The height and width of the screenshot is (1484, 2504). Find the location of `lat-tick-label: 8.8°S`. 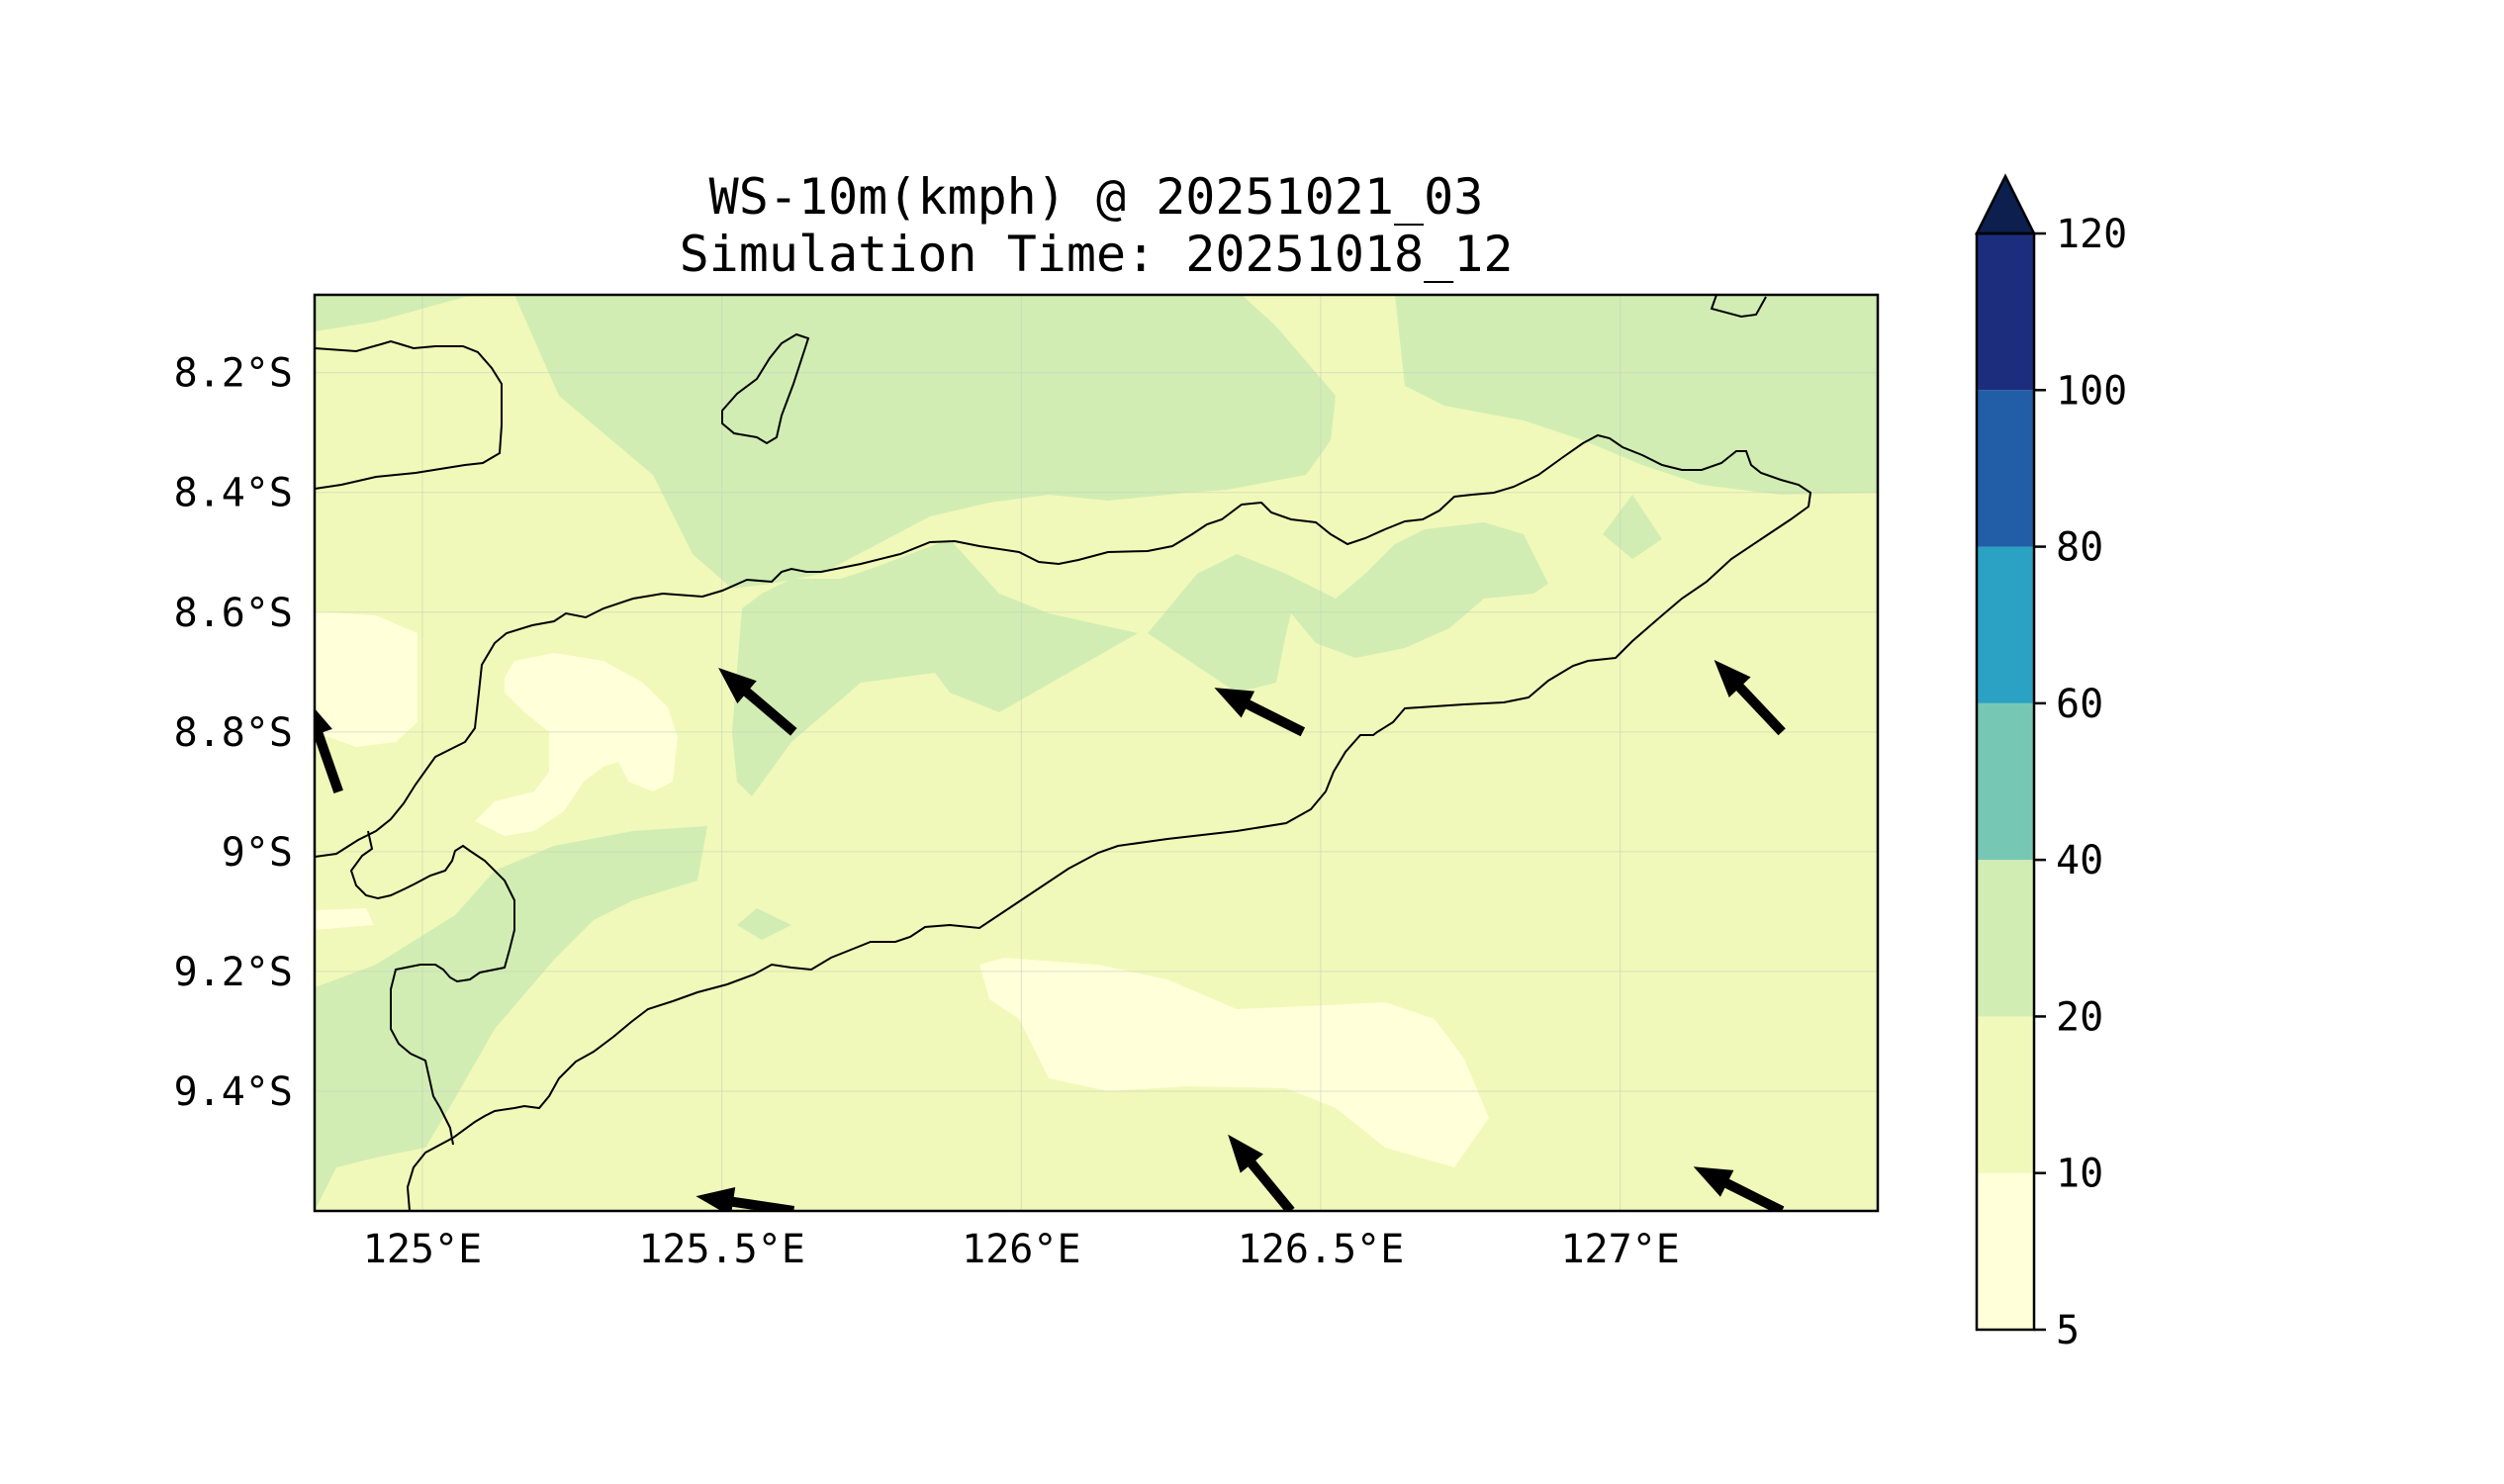

lat-tick-label: 8.8°S is located at coordinates (233, 733).